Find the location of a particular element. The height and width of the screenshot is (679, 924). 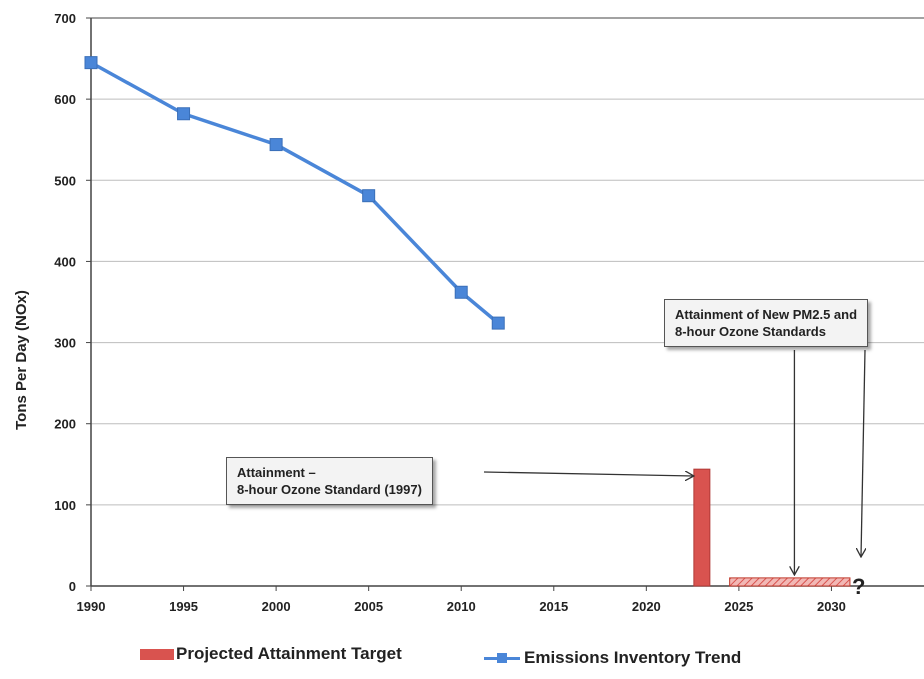

y-tick-label: 0 is located at coordinates (72, 586).